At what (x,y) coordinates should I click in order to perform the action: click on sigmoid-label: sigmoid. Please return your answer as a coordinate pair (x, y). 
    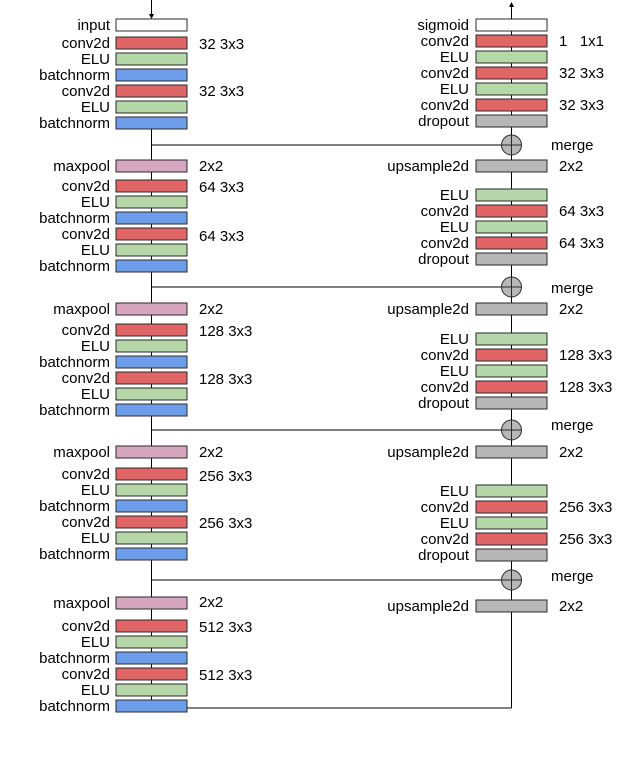
    Looking at the image, I should click on (443, 25).